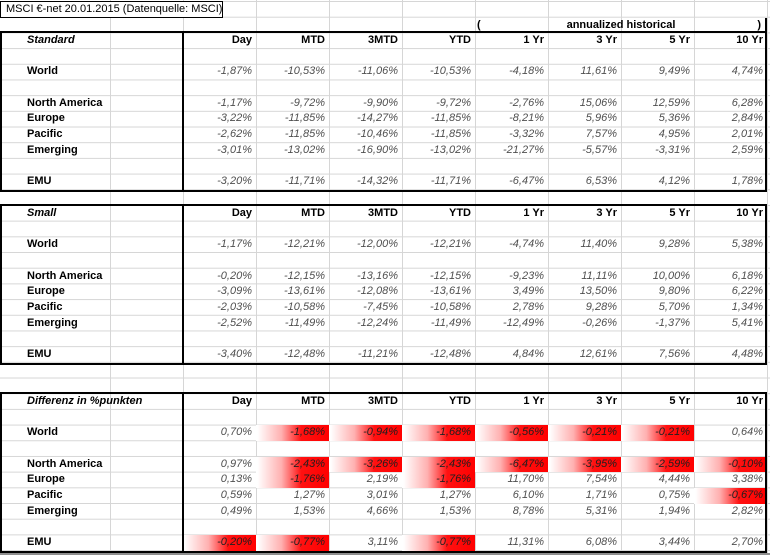  Describe the element at coordinates (674, 71) in the screenshot. I see `value-cell: 9,49%` at that location.